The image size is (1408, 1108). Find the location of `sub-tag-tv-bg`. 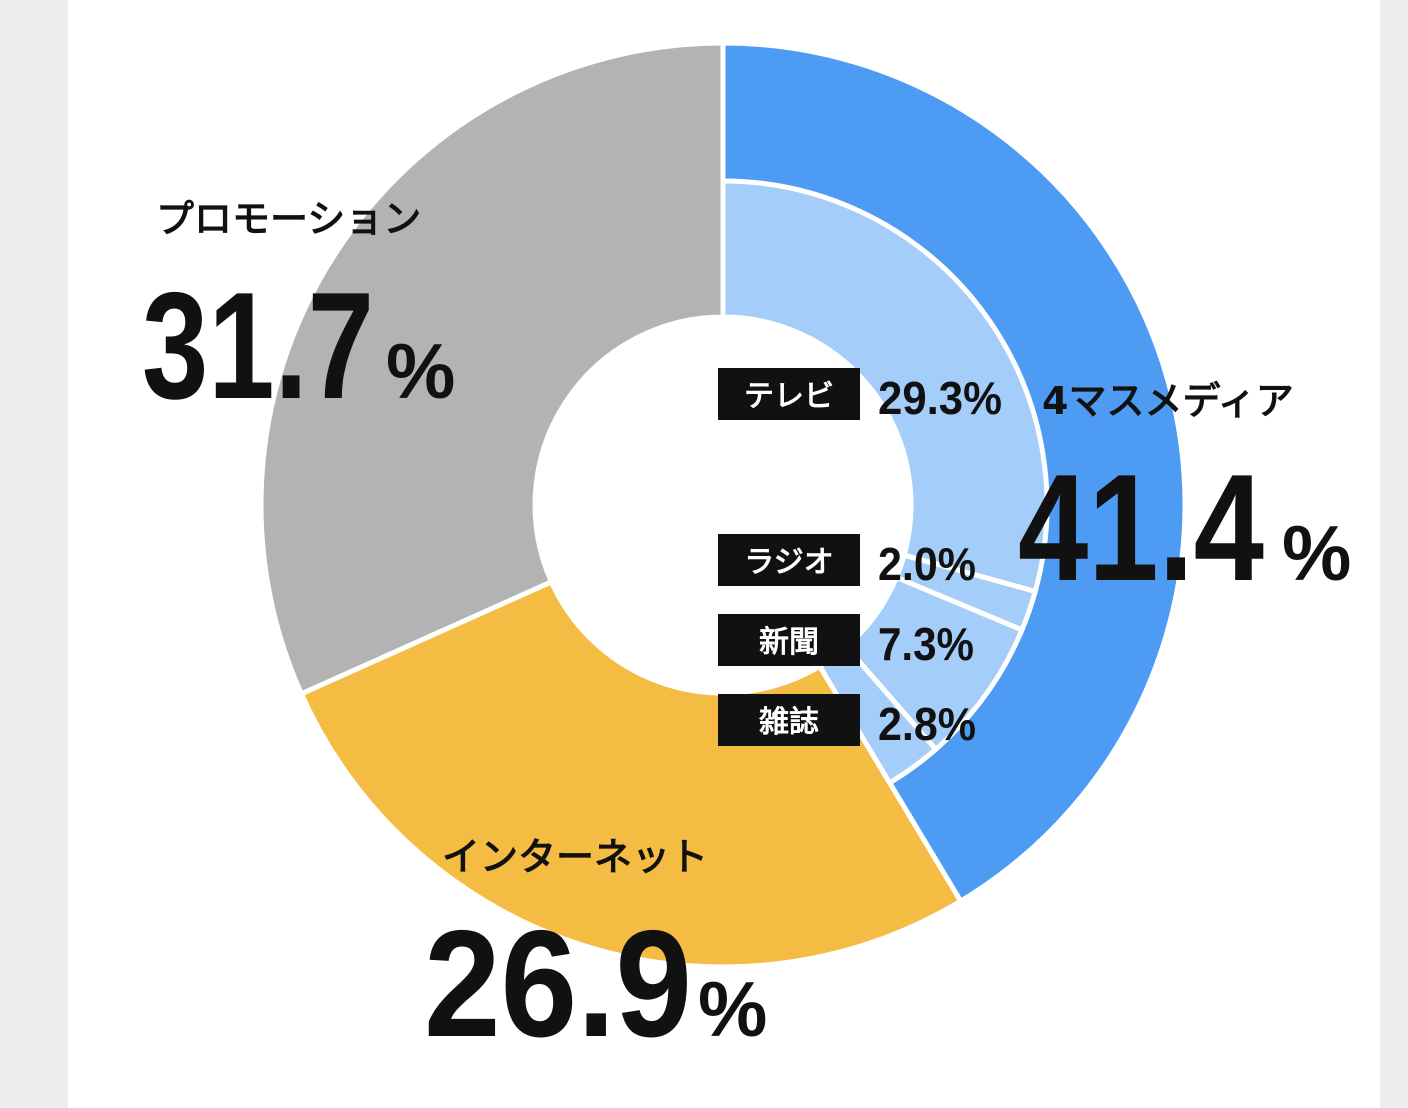

sub-tag-tv-bg is located at coordinates (789, 394).